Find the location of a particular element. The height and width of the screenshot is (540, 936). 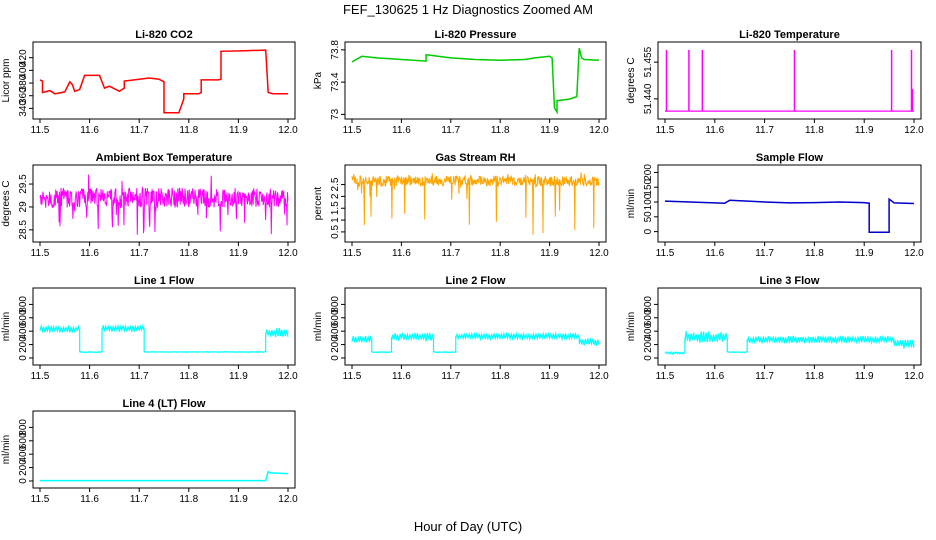

x-tick-label: 11.6 is located at coordinates (714, 130).